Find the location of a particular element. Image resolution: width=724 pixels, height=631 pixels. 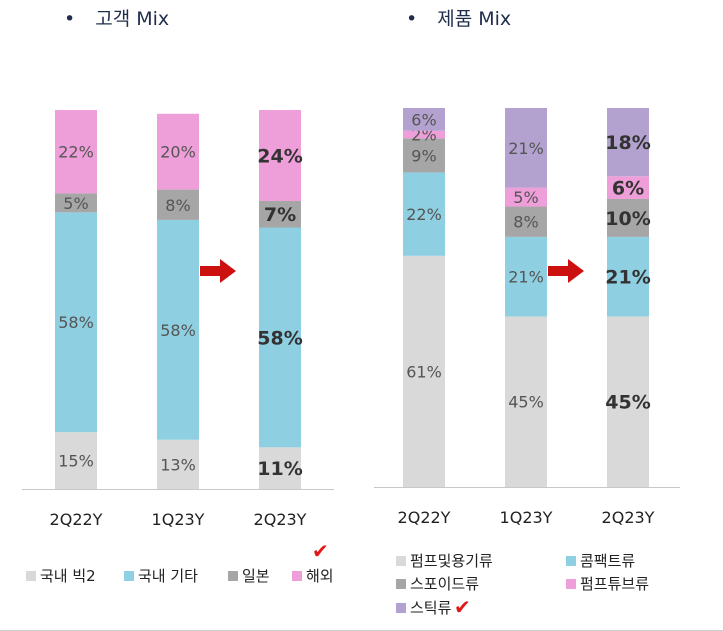

product-bar-2Q23Y-s4 is located at coordinates (628, 142).